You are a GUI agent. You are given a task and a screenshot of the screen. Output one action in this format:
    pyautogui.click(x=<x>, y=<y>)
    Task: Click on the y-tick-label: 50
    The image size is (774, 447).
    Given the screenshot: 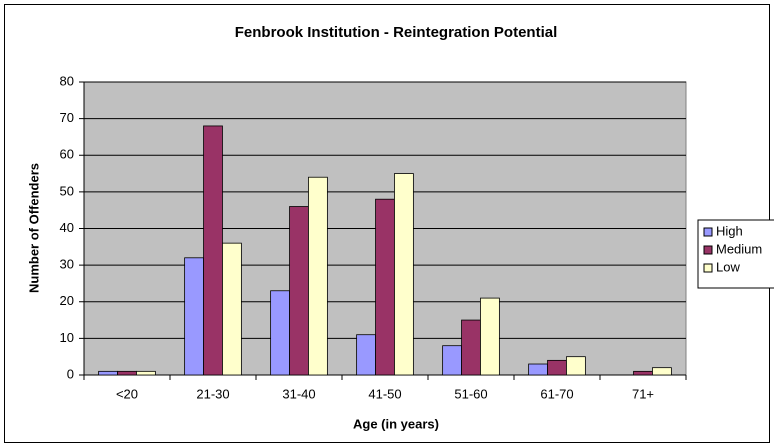 What is the action you would take?
    pyautogui.click(x=67, y=190)
    